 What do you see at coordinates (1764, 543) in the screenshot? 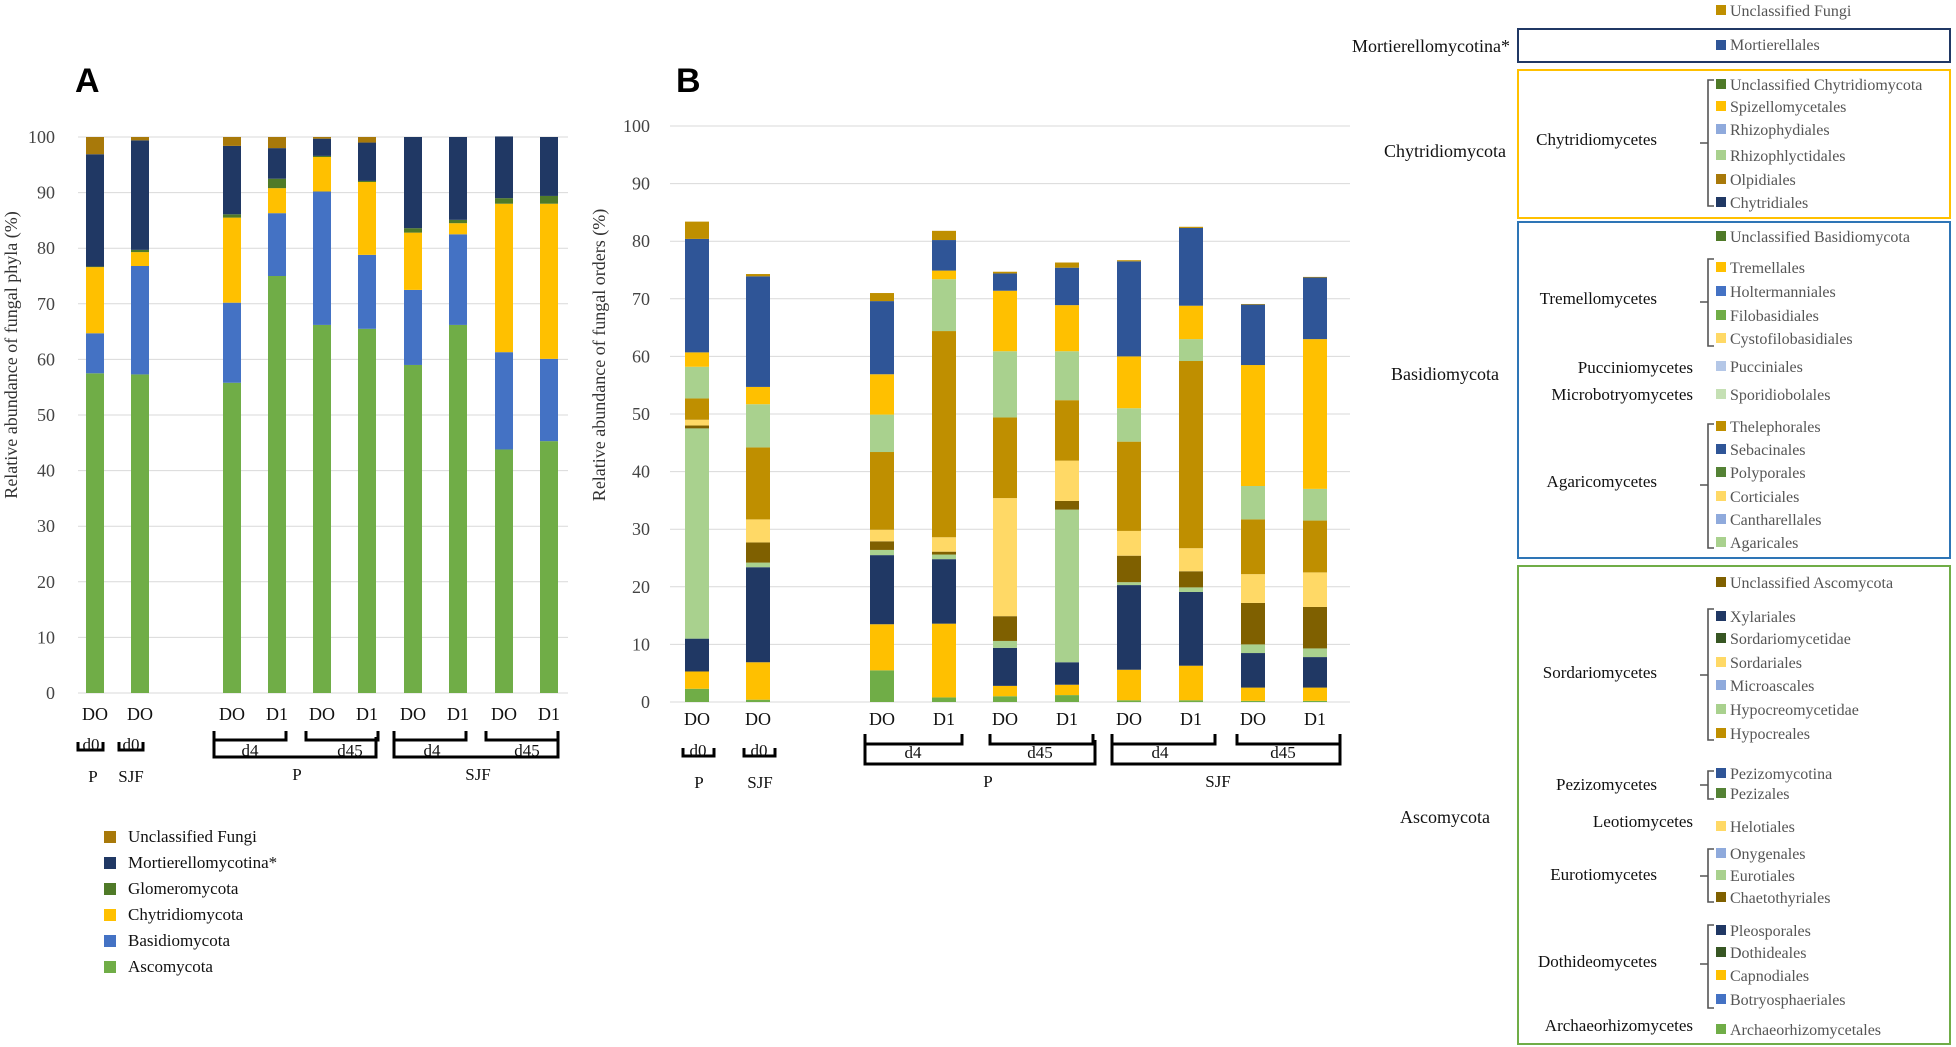
I see `legend-label-agaricales: Agaricales` at bounding box center [1764, 543].